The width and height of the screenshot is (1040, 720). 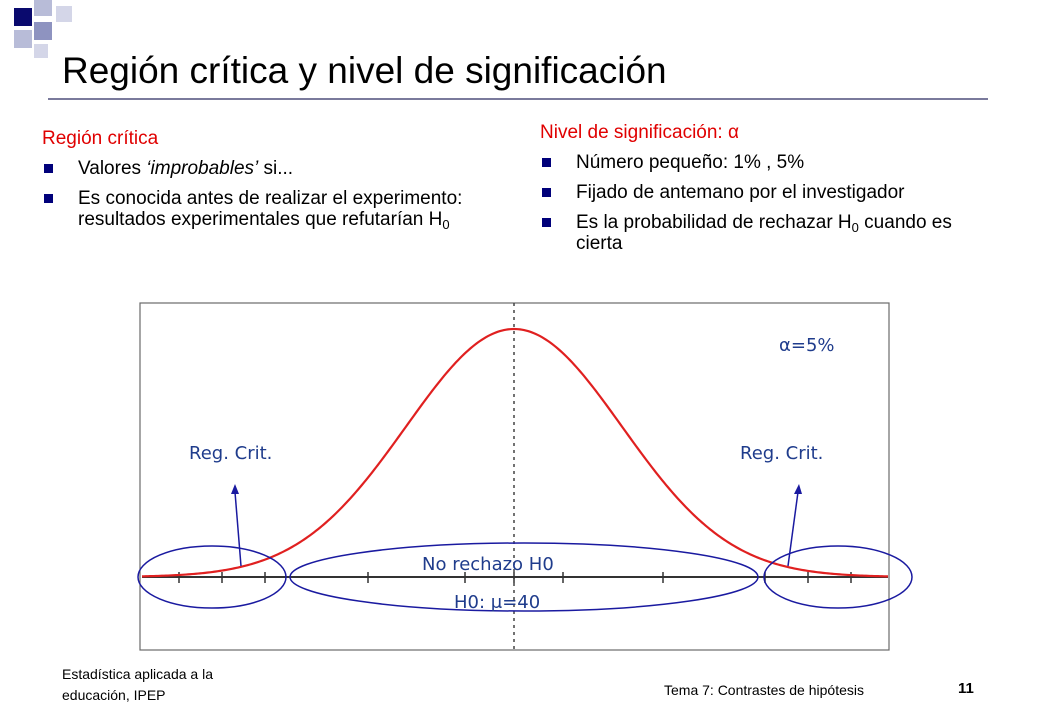 I want to click on right-arrow, so click(x=793, y=529).